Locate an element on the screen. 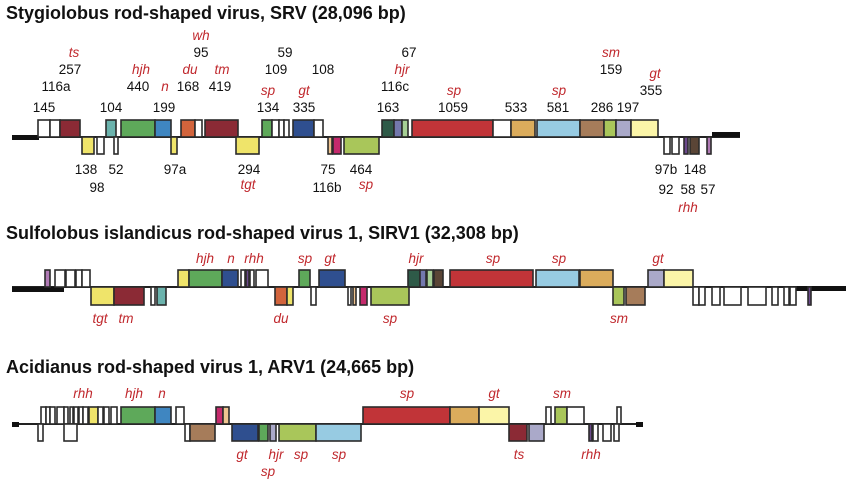 This screenshot has height=481, width=847. function-label: tm is located at coordinates (126, 318).